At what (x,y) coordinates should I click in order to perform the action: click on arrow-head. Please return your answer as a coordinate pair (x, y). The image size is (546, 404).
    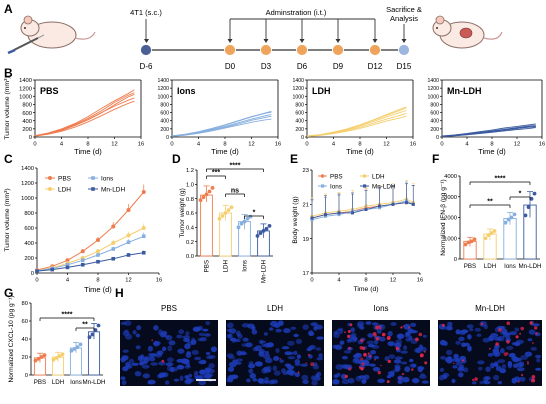
    Looking at the image, I should click on (146, 41).